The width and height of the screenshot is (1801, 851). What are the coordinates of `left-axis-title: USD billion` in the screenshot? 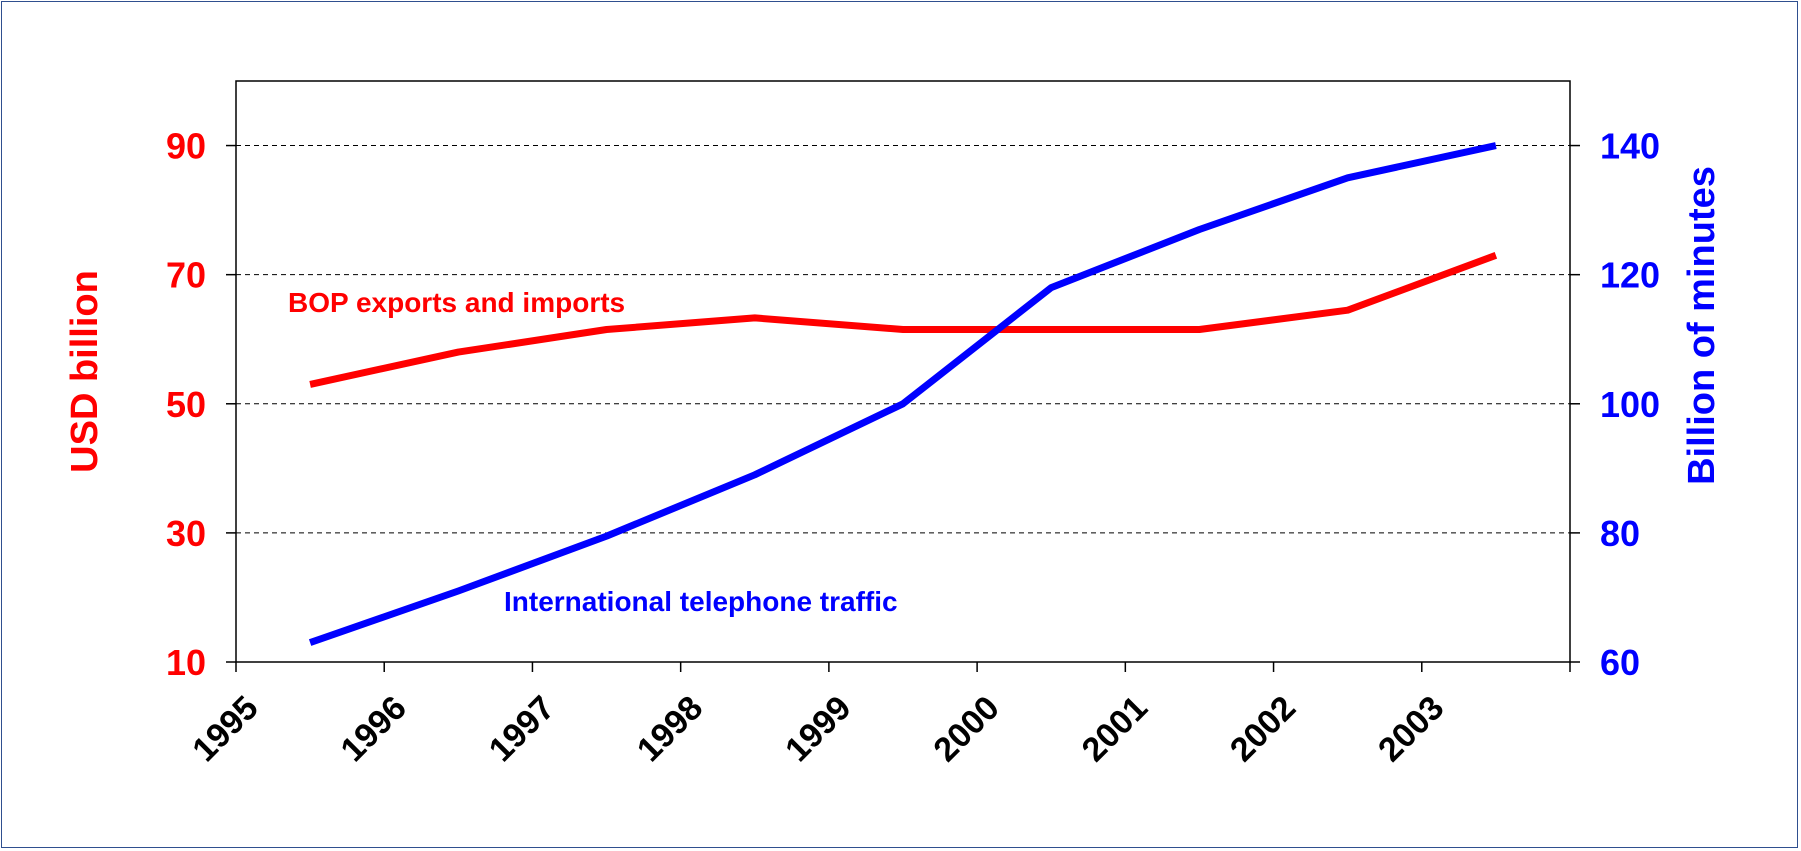 It's located at (85, 371).